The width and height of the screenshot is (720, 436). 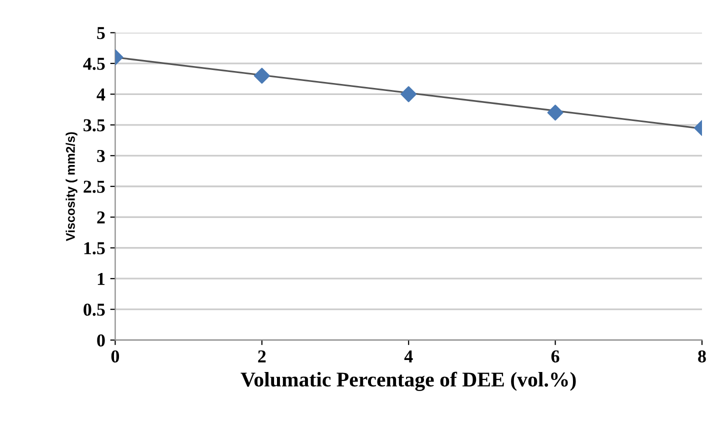 I want to click on x-tick-label: 4, so click(x=408, y=356).